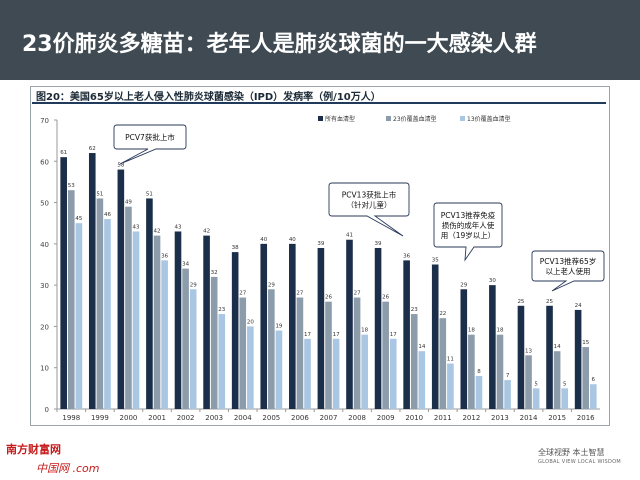 This screenshot has width=640, height=480. I want to click on y-tick-label: 50, so click(44, 204).